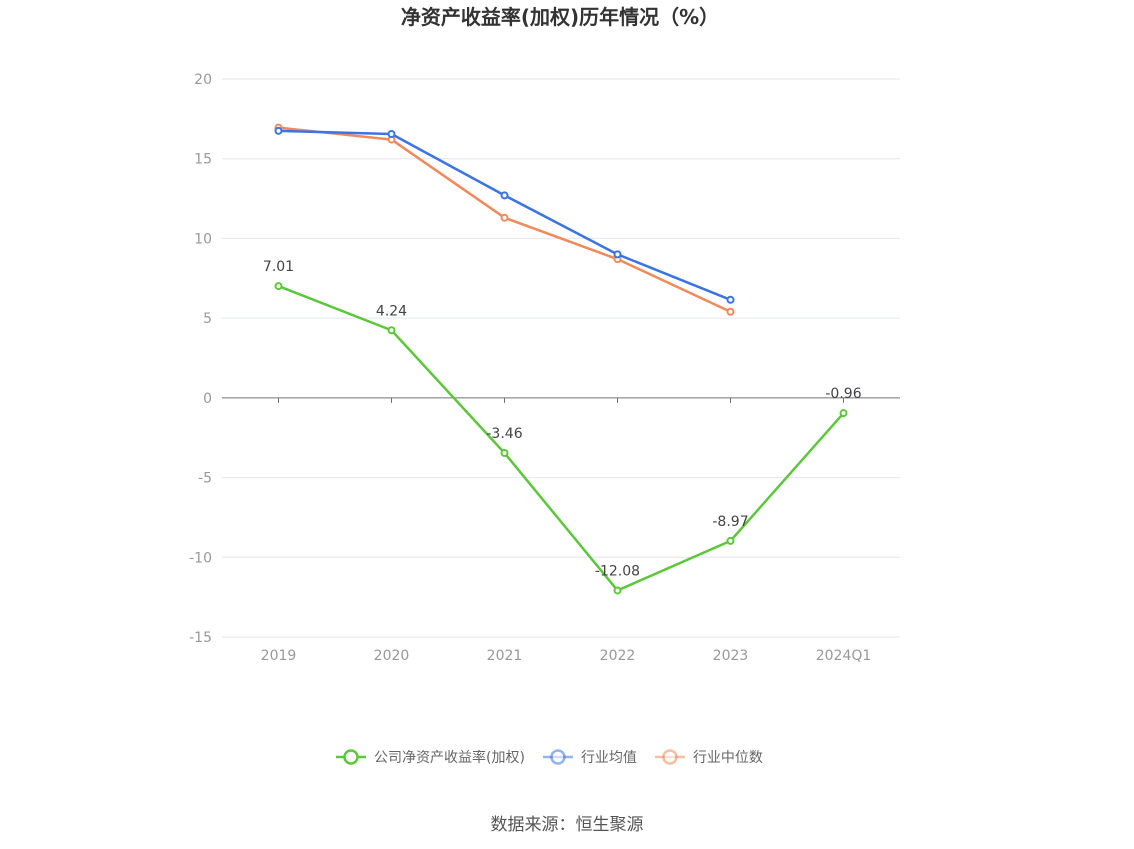 The height and width of the screenshot is (849, 1134). I want to click on legend: 公司净资产收益率(加权) 行业均值 行业中位数, so click(549, 757).